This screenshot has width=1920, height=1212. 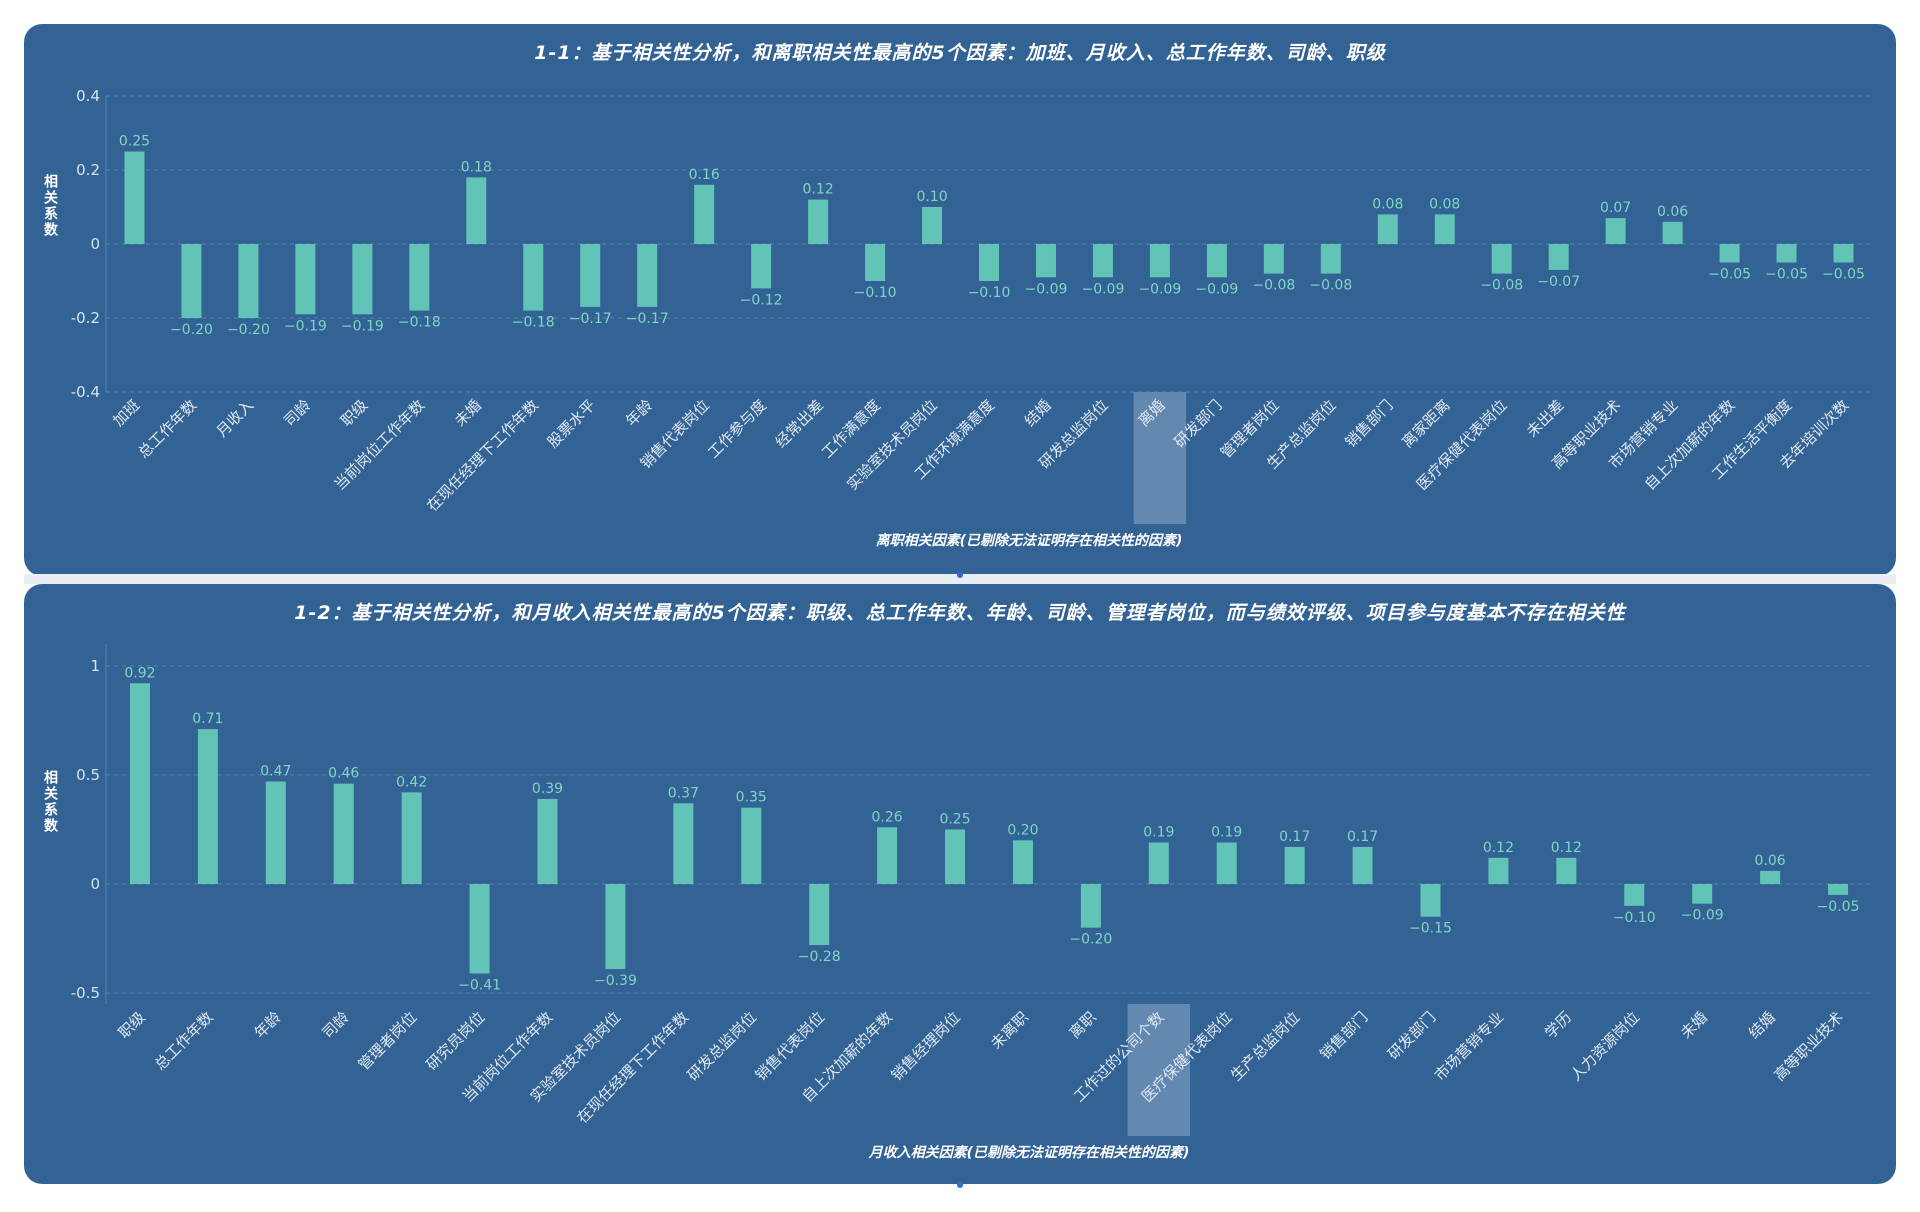 I want to click on data-label: 0.46, so click(x=343, y=774).